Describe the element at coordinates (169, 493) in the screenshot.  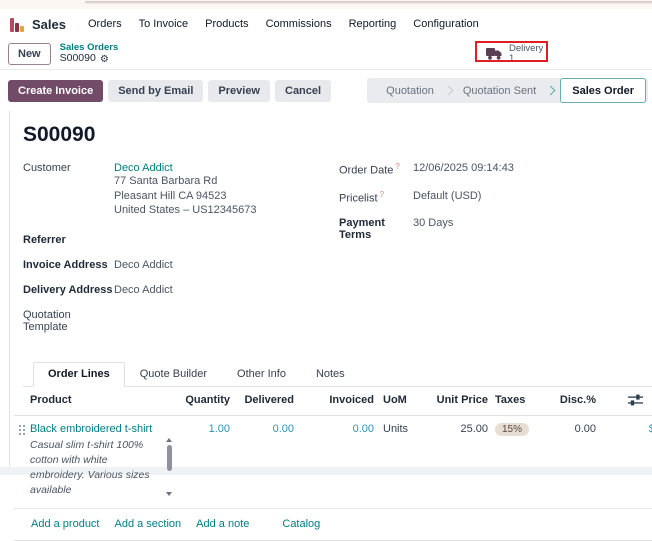
I see `scroll-down-icon` at that location.